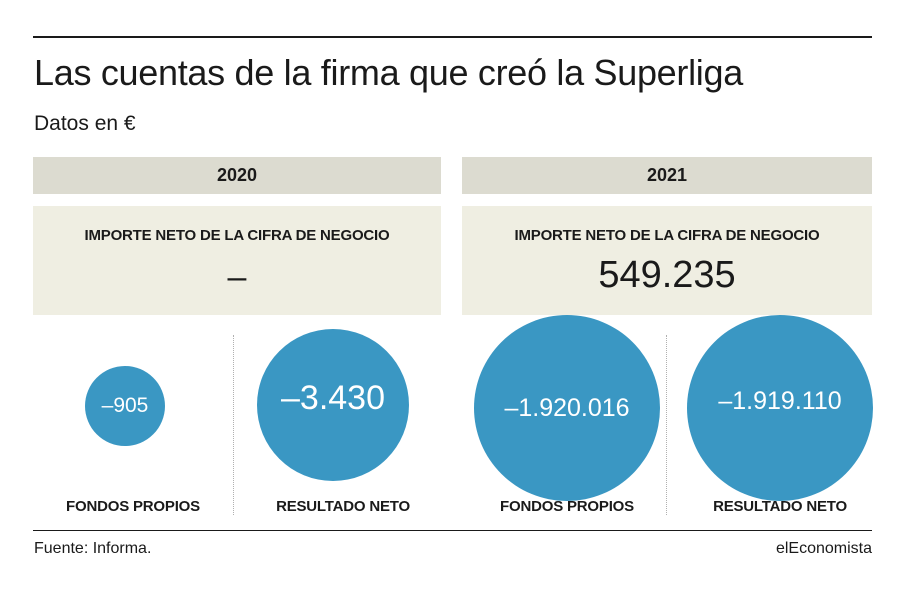 Image resolution: width=915 pixels, height=591 pixels. Describe the element at coordinates (237, 175) in the screenshot. I see `year-header-2020: 2020` at that location.